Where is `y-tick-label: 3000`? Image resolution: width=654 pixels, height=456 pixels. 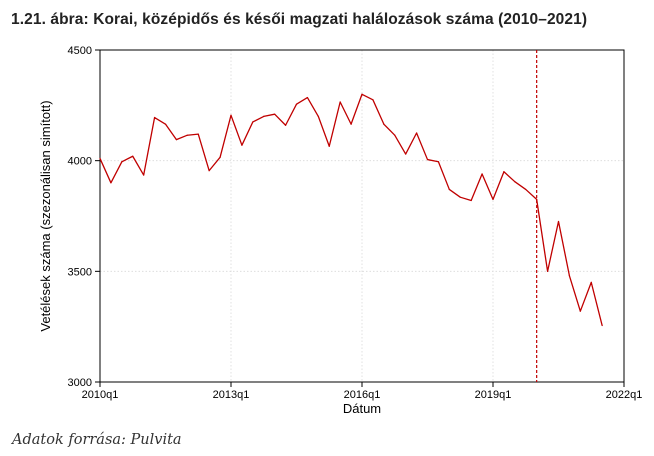
y-tick-label: 3000 is located at coordinates (80, 383).